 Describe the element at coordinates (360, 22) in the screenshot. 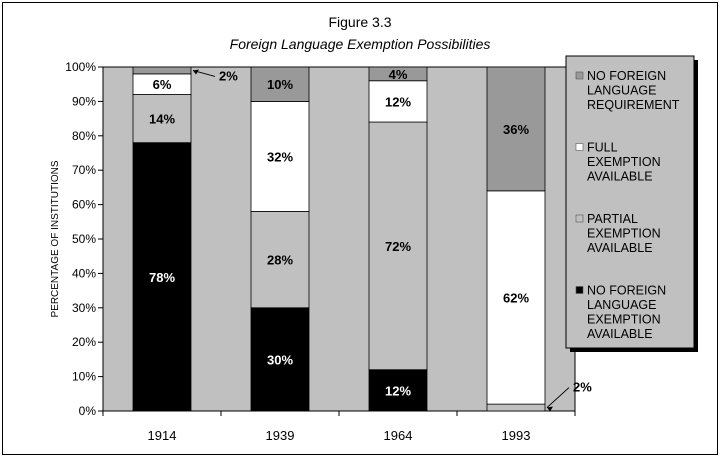

I see `figure-title: Figure 3.3` at that location.